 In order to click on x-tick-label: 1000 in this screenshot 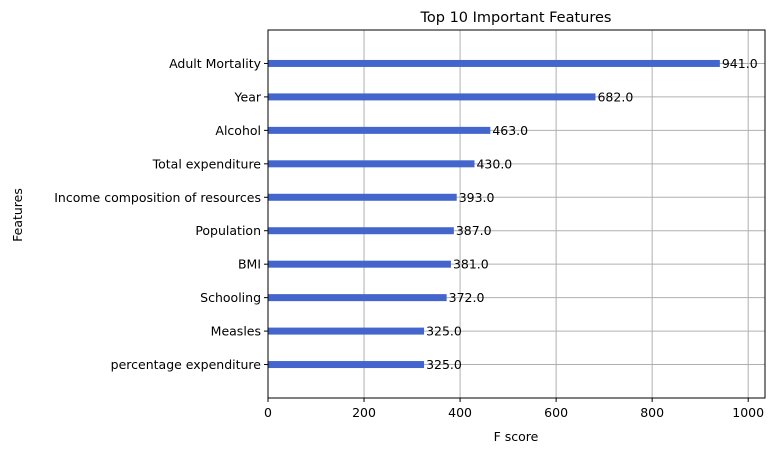, I will do `click(748, 412)`.